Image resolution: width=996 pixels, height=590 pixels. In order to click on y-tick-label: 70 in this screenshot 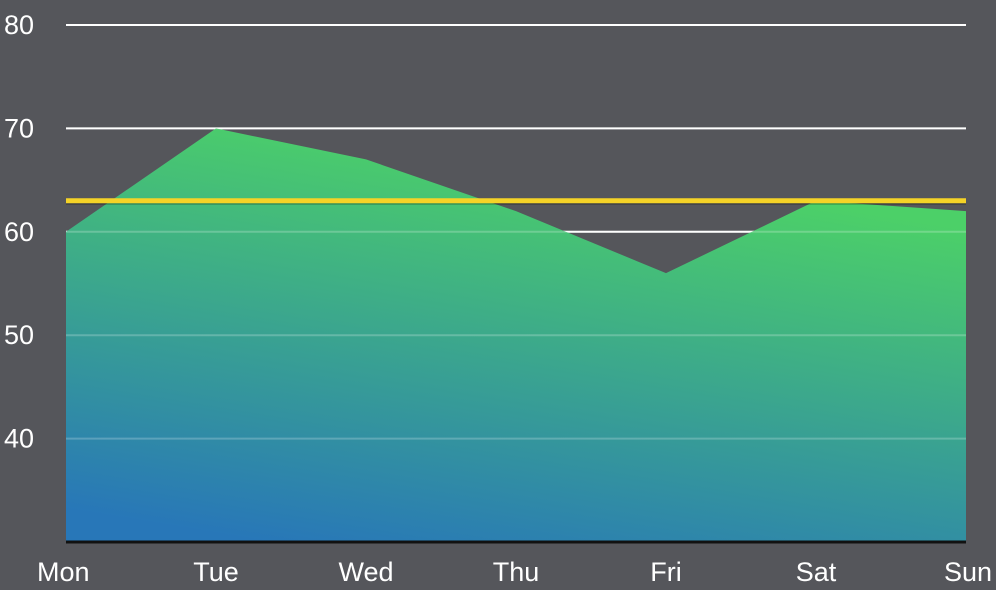, I will do `click(19, 128)`.